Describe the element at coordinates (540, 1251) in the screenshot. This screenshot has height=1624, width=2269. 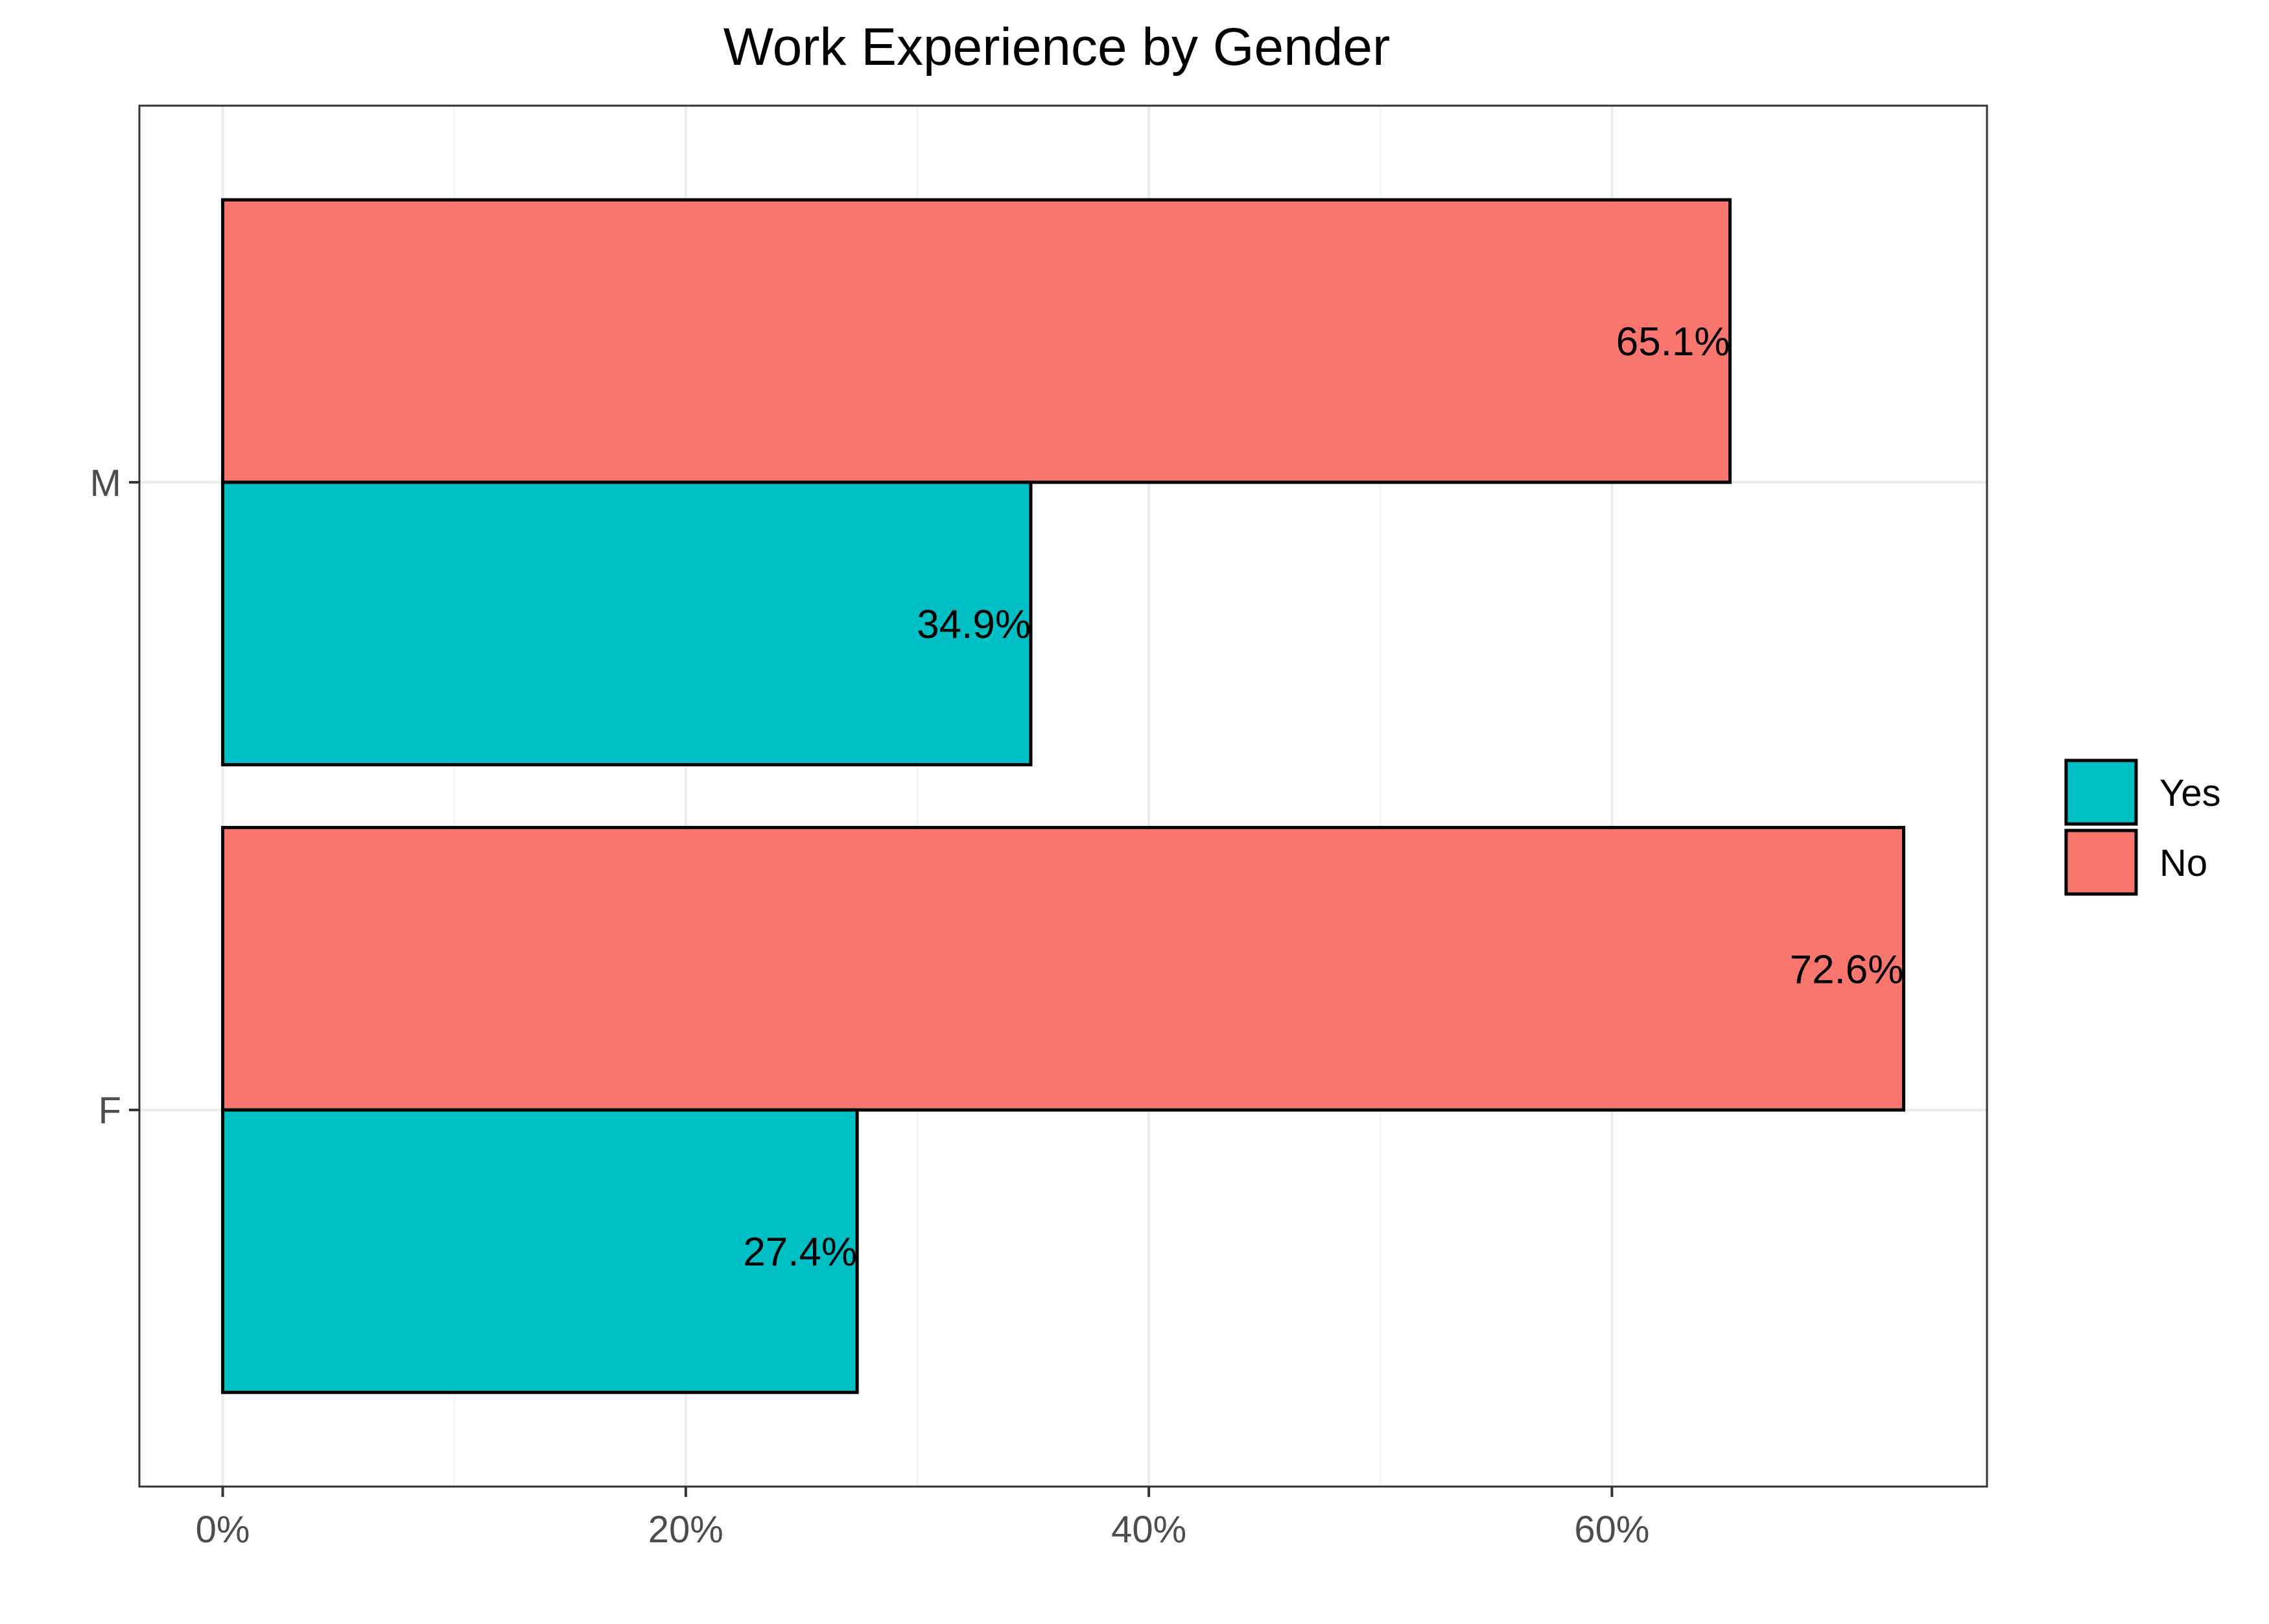
I see `bar-f-yes` at that location.